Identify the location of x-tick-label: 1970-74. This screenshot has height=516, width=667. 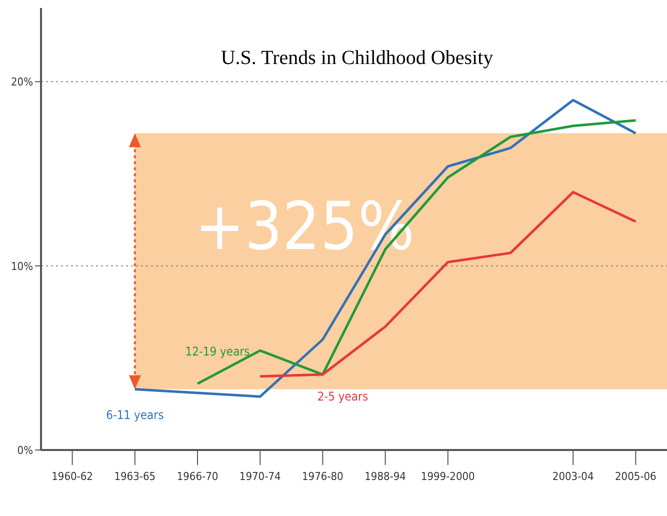
(260, 476).